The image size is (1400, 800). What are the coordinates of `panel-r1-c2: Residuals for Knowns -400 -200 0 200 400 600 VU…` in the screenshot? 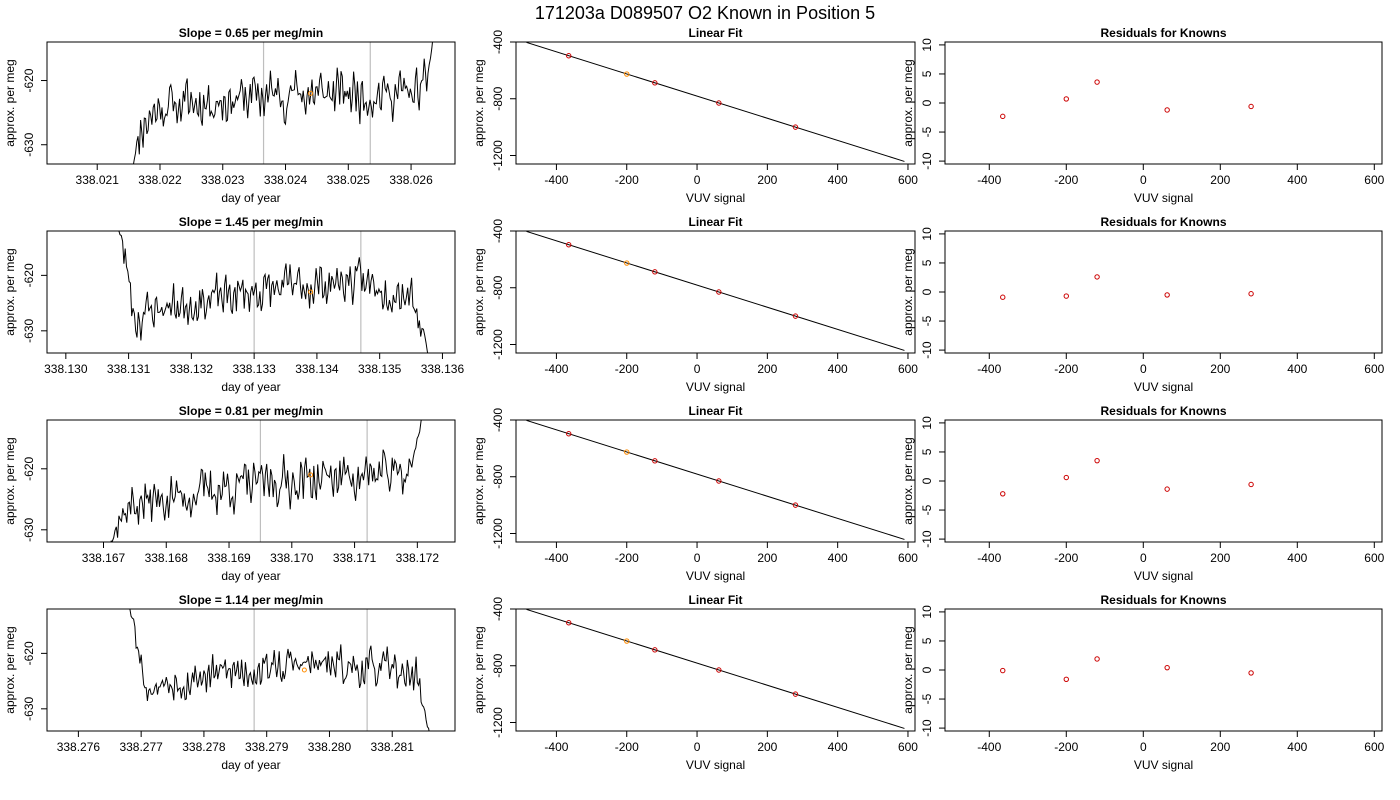 It's located at (1143, 304).